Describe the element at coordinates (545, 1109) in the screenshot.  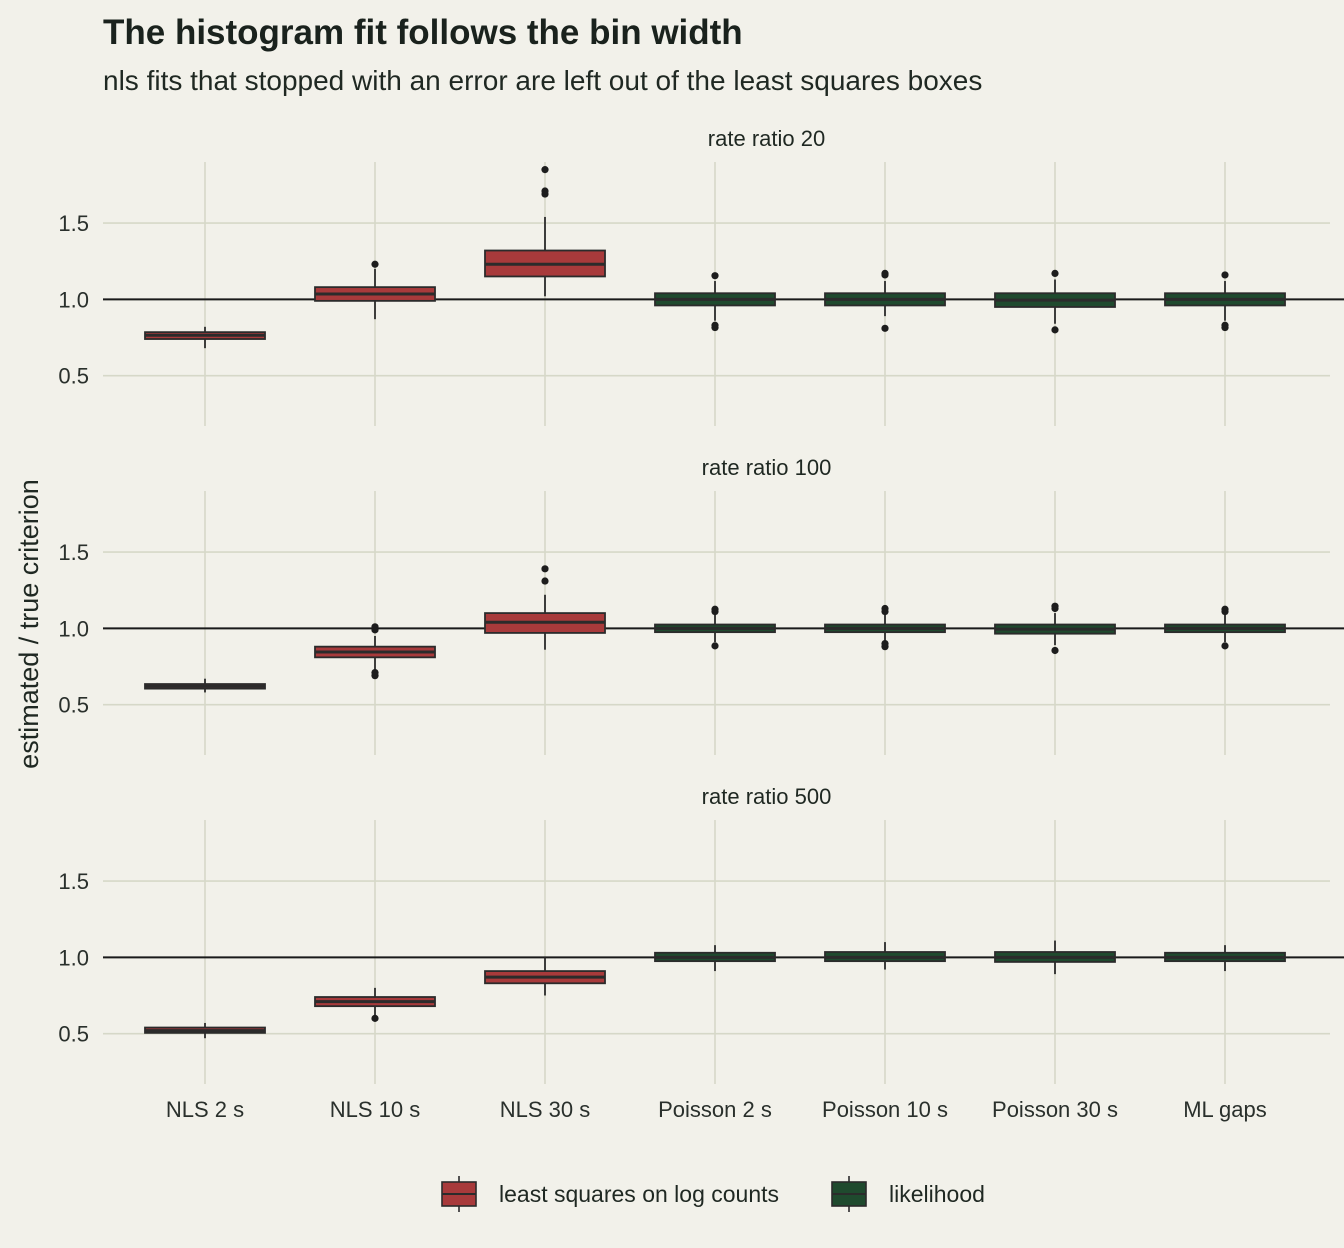
I see `x-tick-label: NLS 30 s` at that location.